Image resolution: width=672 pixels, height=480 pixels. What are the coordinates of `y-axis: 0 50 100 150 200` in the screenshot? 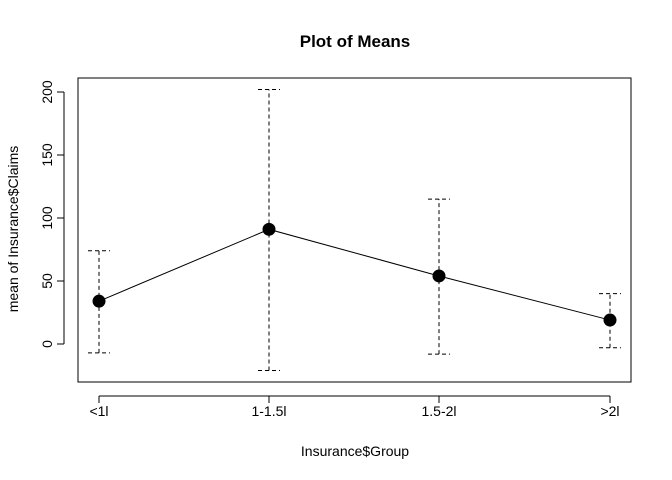 It's located at (52, 214).